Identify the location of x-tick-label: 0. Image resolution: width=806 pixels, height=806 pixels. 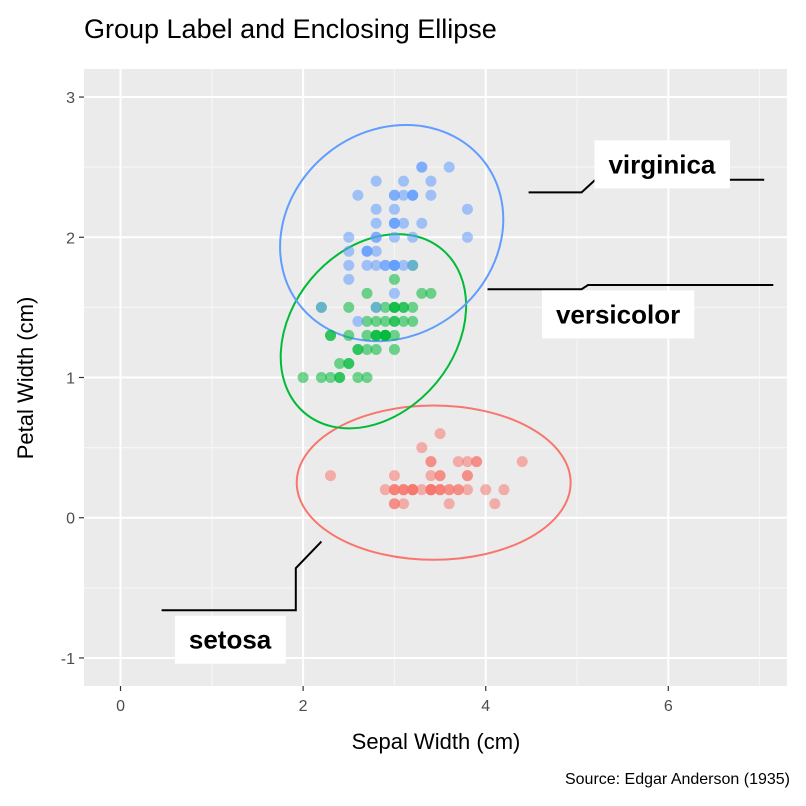
(120, 706).